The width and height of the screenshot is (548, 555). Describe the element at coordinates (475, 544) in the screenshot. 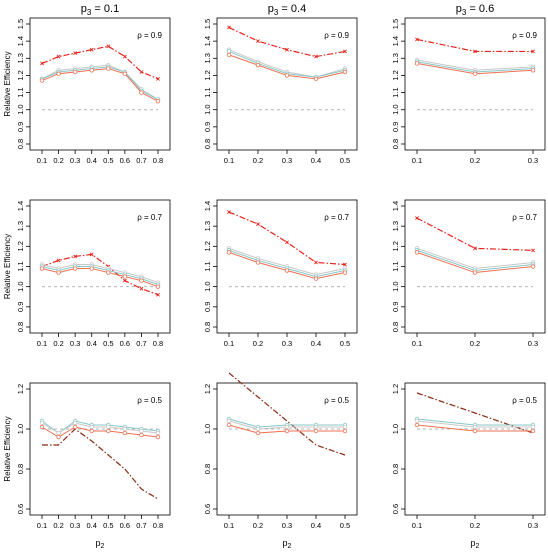

I see `x-axis-label: p2` at that location.